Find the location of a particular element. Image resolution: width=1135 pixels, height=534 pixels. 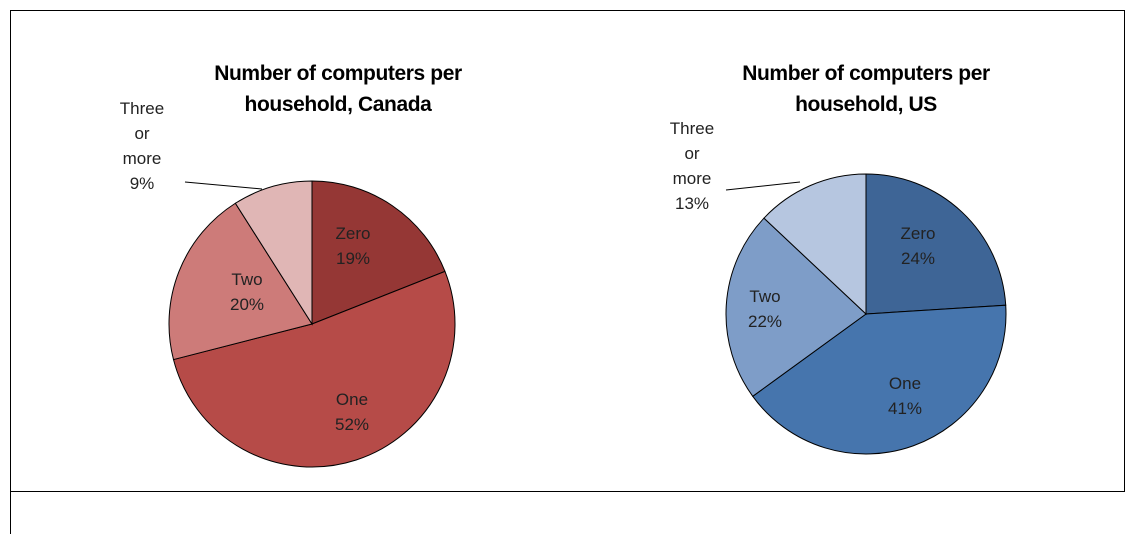

slice-value-label: 22% is located at coordinates (765, 321).